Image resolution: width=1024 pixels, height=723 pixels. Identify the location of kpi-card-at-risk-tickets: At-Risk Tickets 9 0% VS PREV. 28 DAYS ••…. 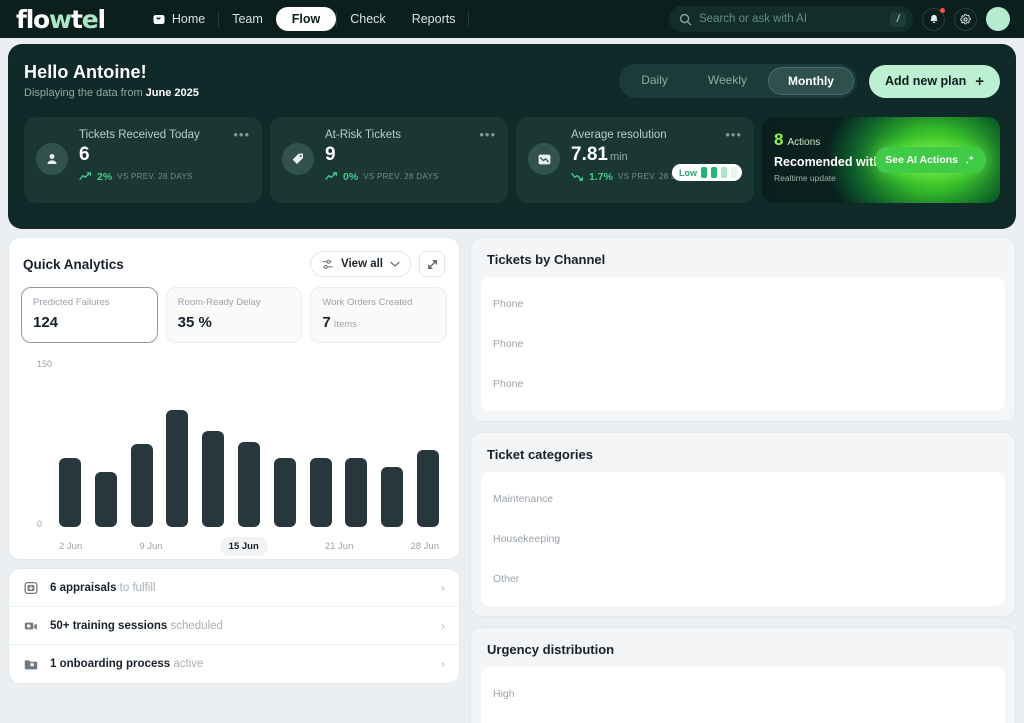
(389, 160).